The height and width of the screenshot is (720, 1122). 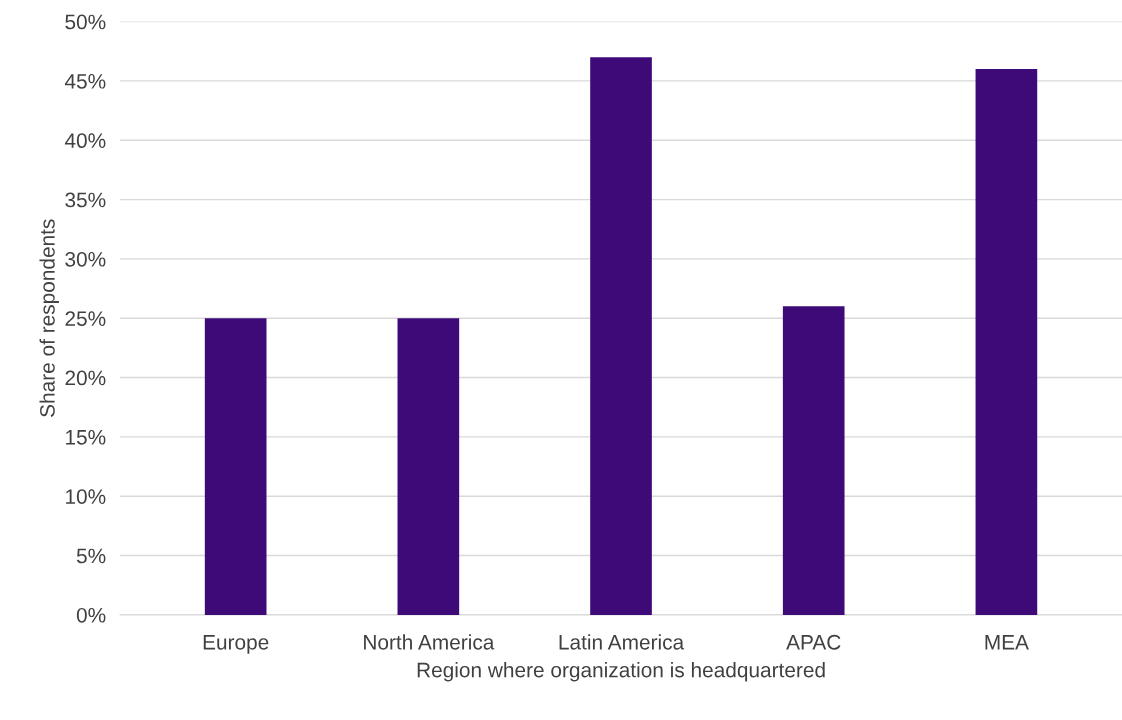 What do you see at coordinates (236, 644) in the screenshot?
I see `x-tick-label: Europe` at bounding box center [236, 644].